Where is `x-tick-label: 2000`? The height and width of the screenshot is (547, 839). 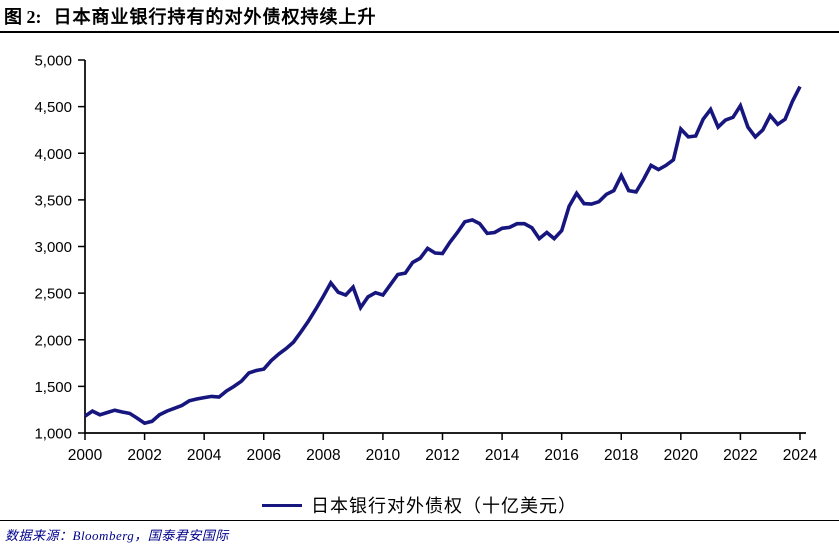 x-tick-label: 2000 is located at coordinates (85, 455).